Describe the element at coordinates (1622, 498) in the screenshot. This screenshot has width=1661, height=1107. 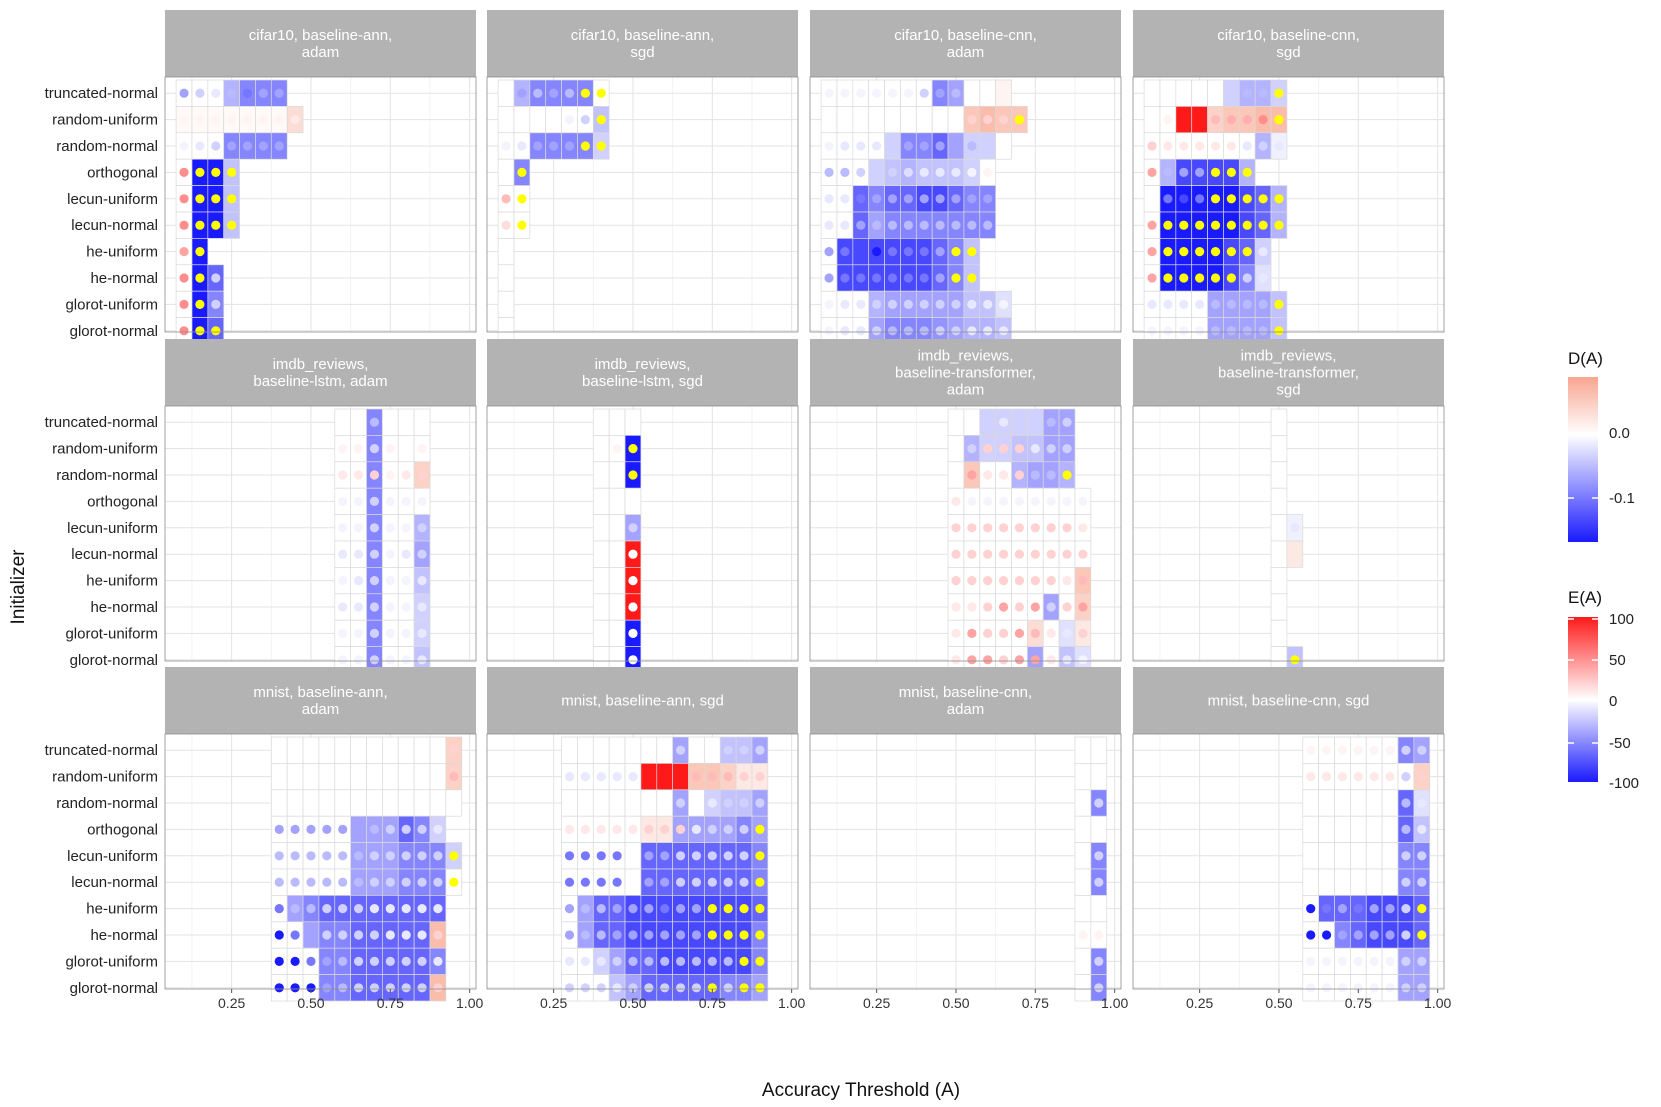
I see `fill-legend-label: -0.1` at that location.